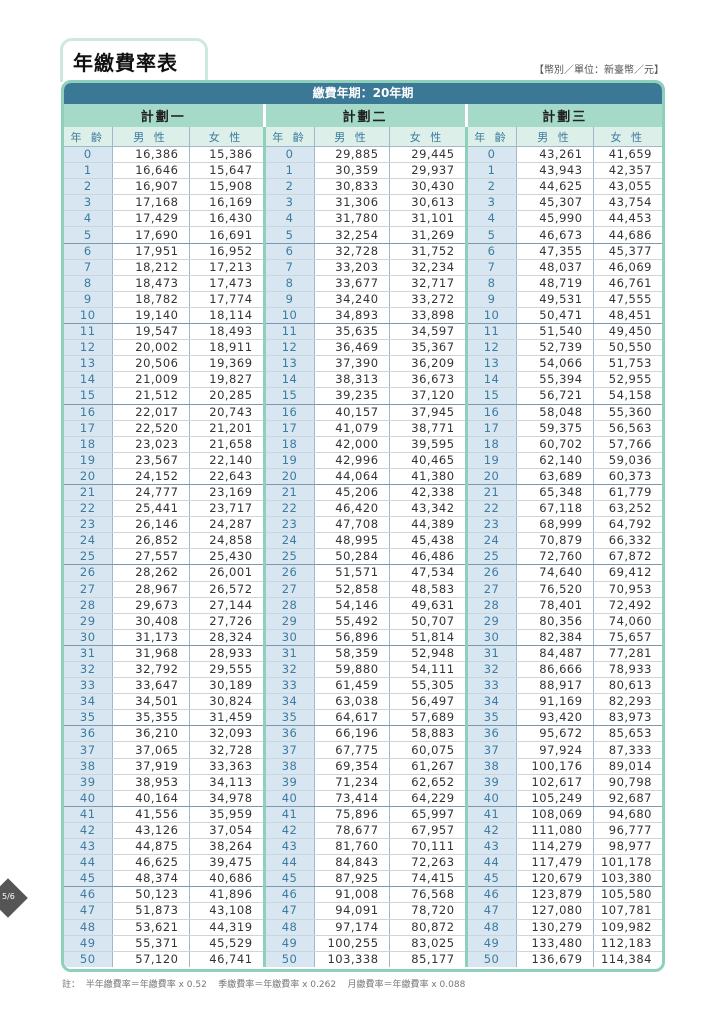  I want to click on plan-2-male-cell: 87,925, so click(351, 879).